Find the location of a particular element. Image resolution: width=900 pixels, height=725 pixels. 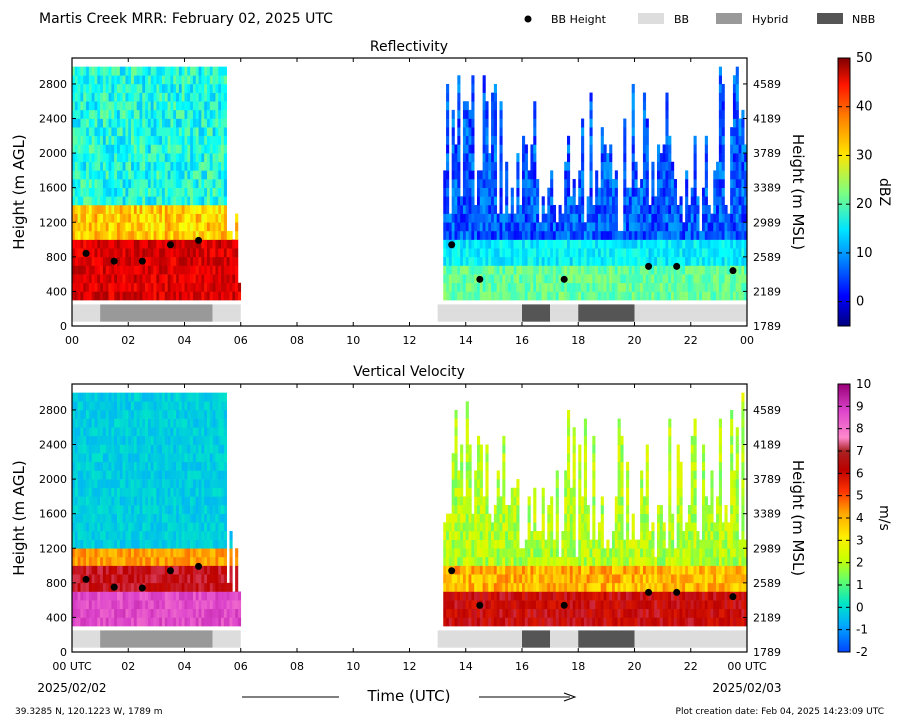

reflectivity-ytick-label: 1200 is located at coordinates (53, 222).